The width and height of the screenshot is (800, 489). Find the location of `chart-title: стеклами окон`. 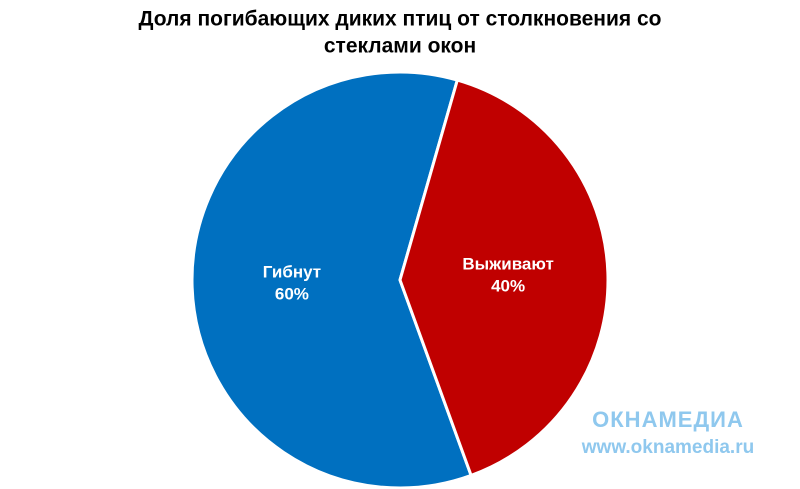

chart-title: стеклами окон is located at coordinates (400, 46).